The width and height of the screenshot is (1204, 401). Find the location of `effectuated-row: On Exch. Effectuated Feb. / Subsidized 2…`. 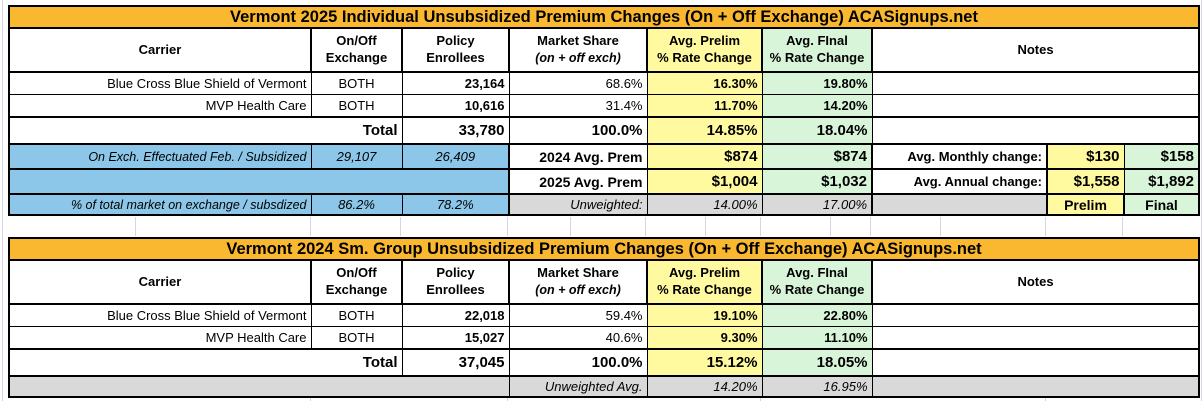

effectuated-row: On Exch. Effectuated Feb. / Subsidized 2… is located at coordinates (604, 156).